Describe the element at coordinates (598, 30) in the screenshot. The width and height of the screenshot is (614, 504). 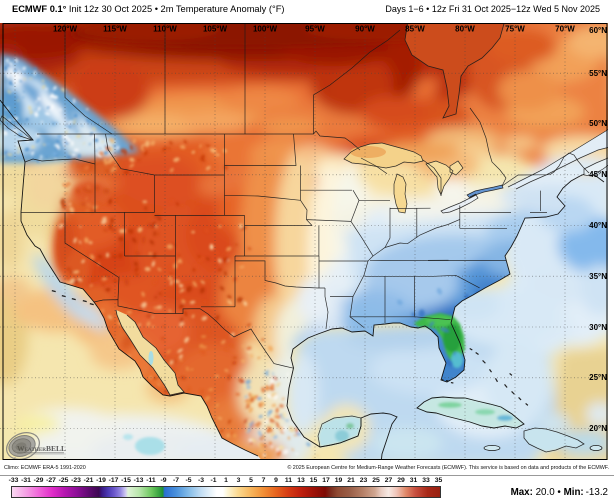
I see `svg-text: 60°N` at that location.